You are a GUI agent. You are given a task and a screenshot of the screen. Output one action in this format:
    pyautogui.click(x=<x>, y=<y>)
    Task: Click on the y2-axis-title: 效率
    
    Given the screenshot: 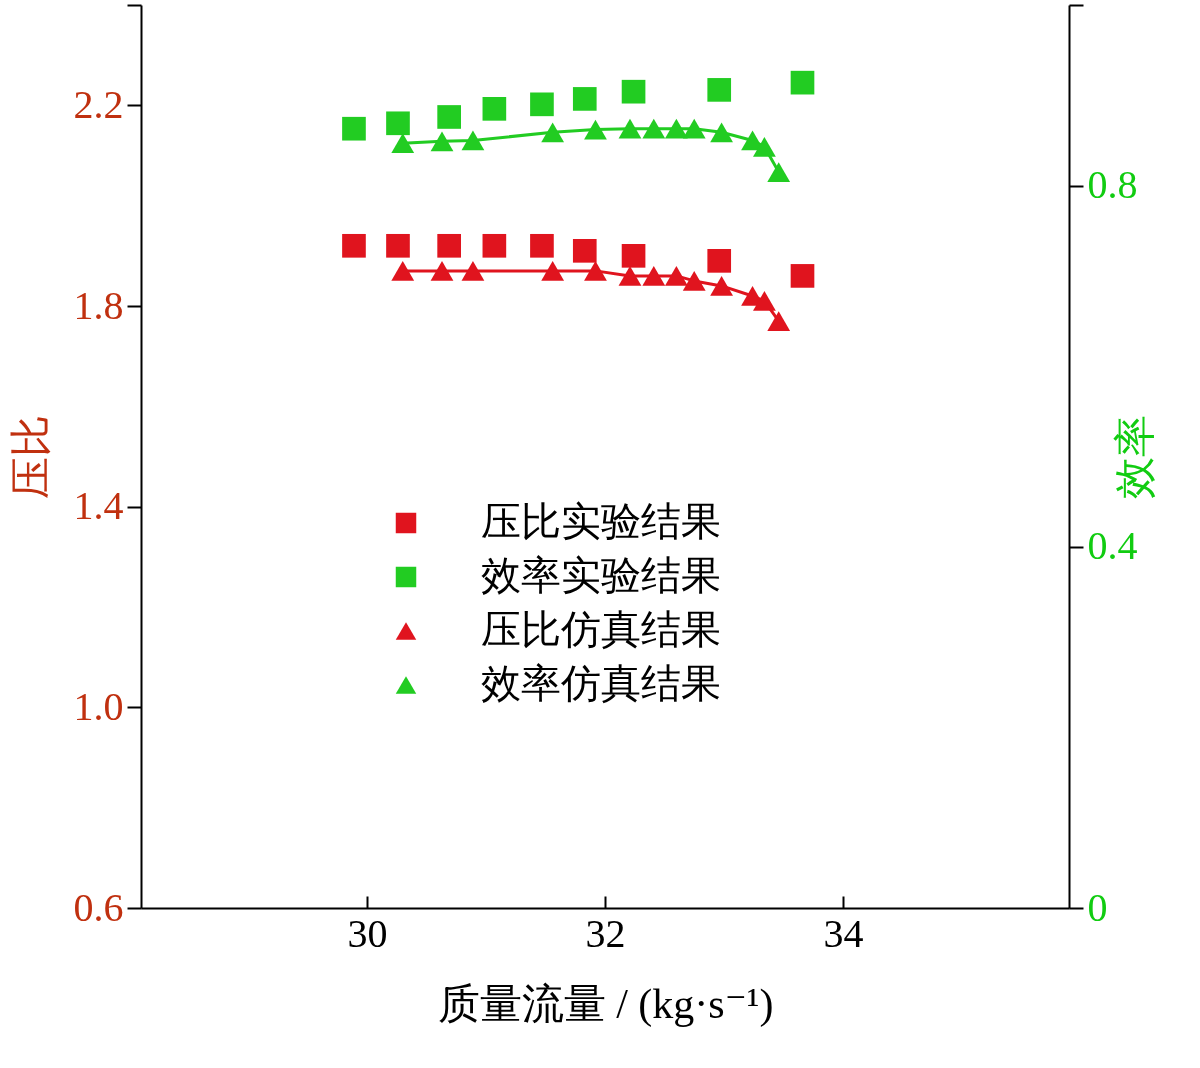 What is the action you would take?
    pyautogui.click(x=1134, y=457)
    